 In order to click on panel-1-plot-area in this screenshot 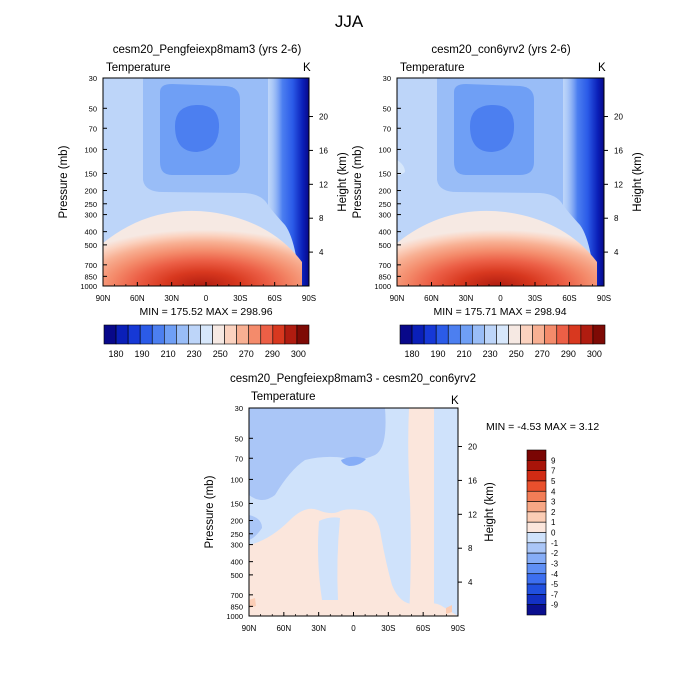, I will do `click(206, 182)`.